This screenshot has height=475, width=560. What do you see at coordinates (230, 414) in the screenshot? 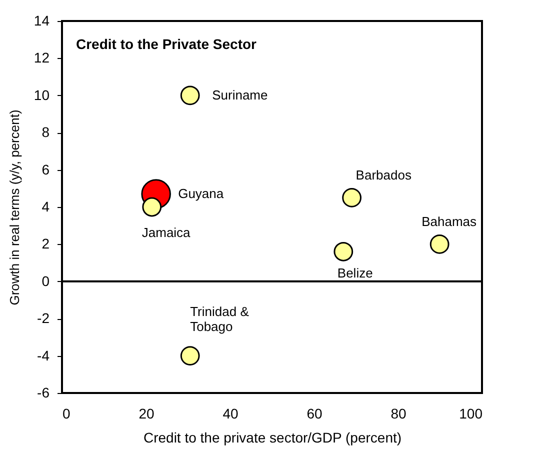
I see `x-tick-label: 40` at bounding box center [230, 414].